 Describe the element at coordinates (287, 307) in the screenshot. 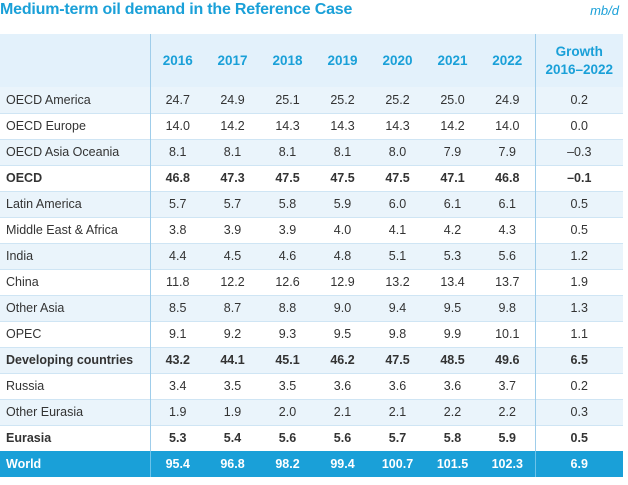

I see `value-cell: 8.8` at that location.